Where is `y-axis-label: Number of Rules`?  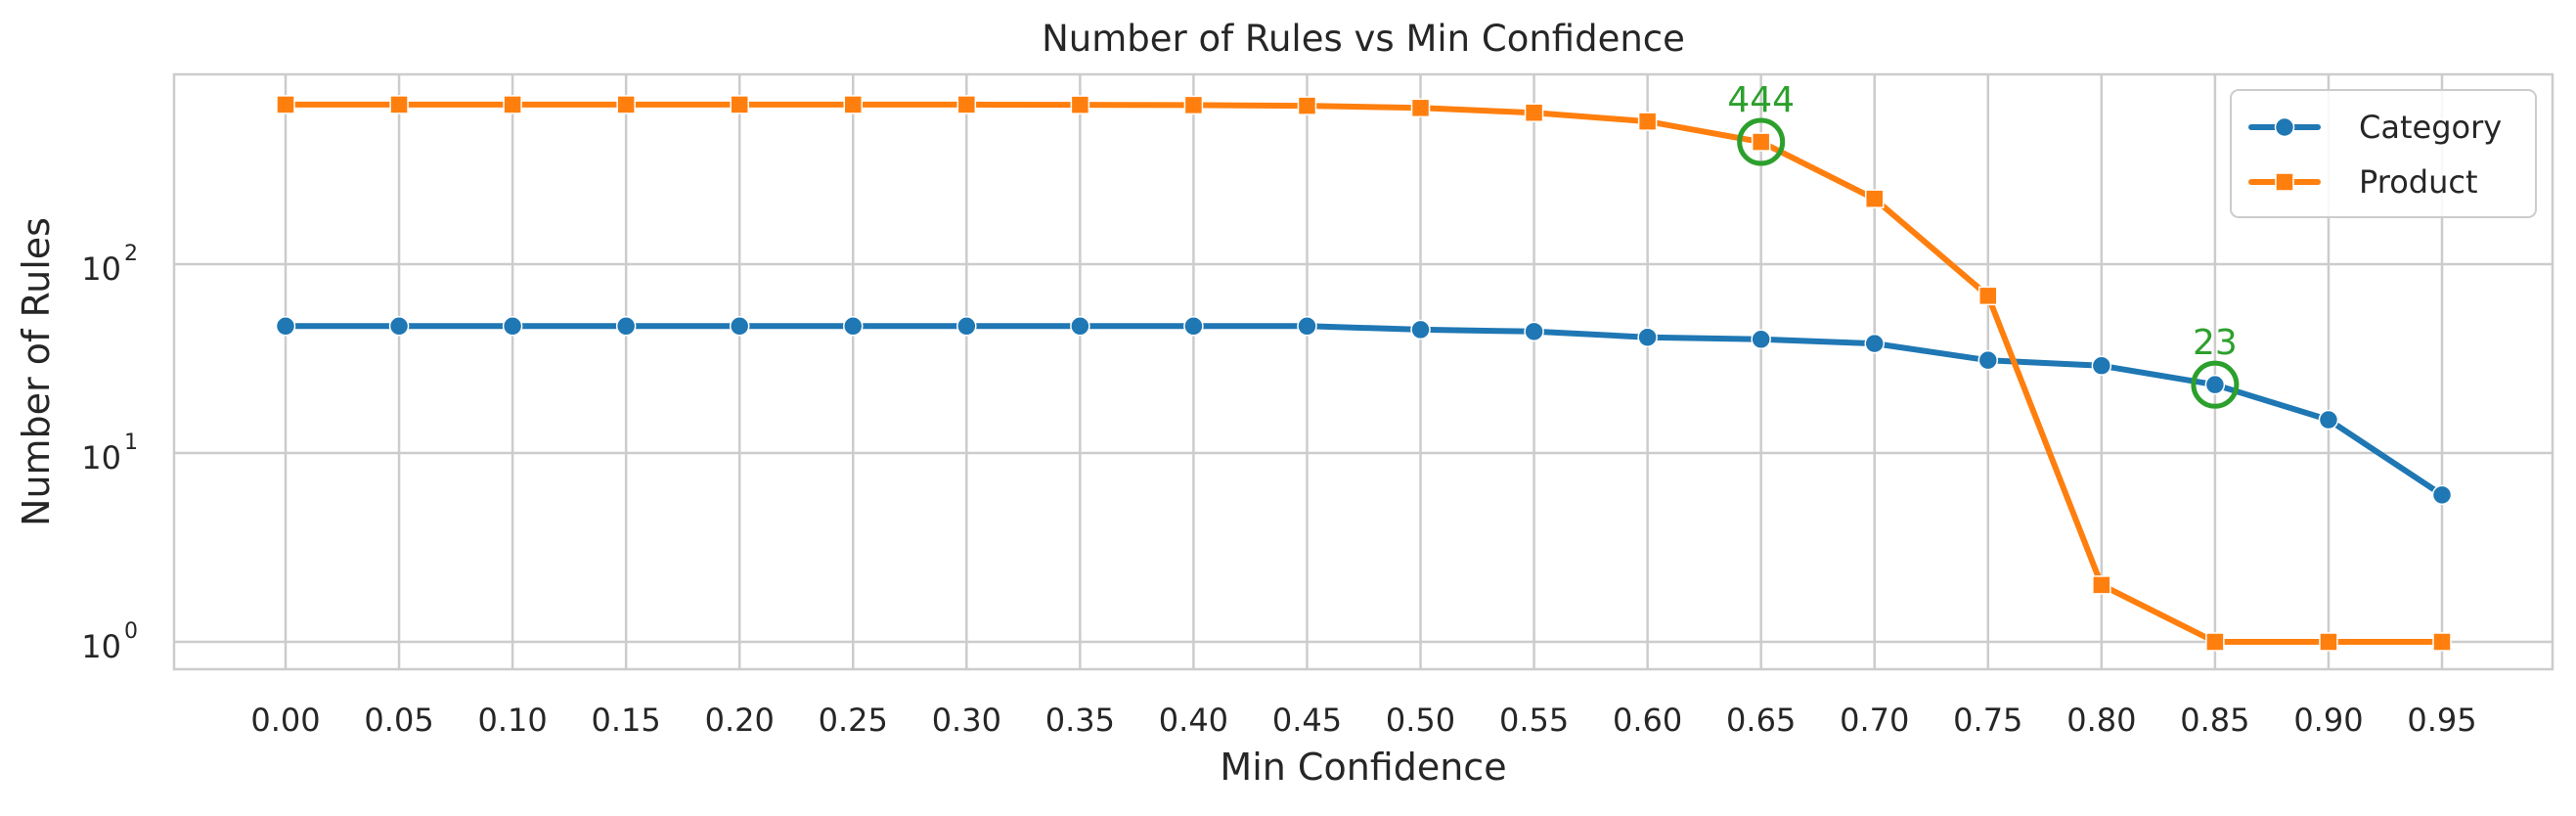
y-axis-label: Number of Rules is located at coordinates (36, 371).